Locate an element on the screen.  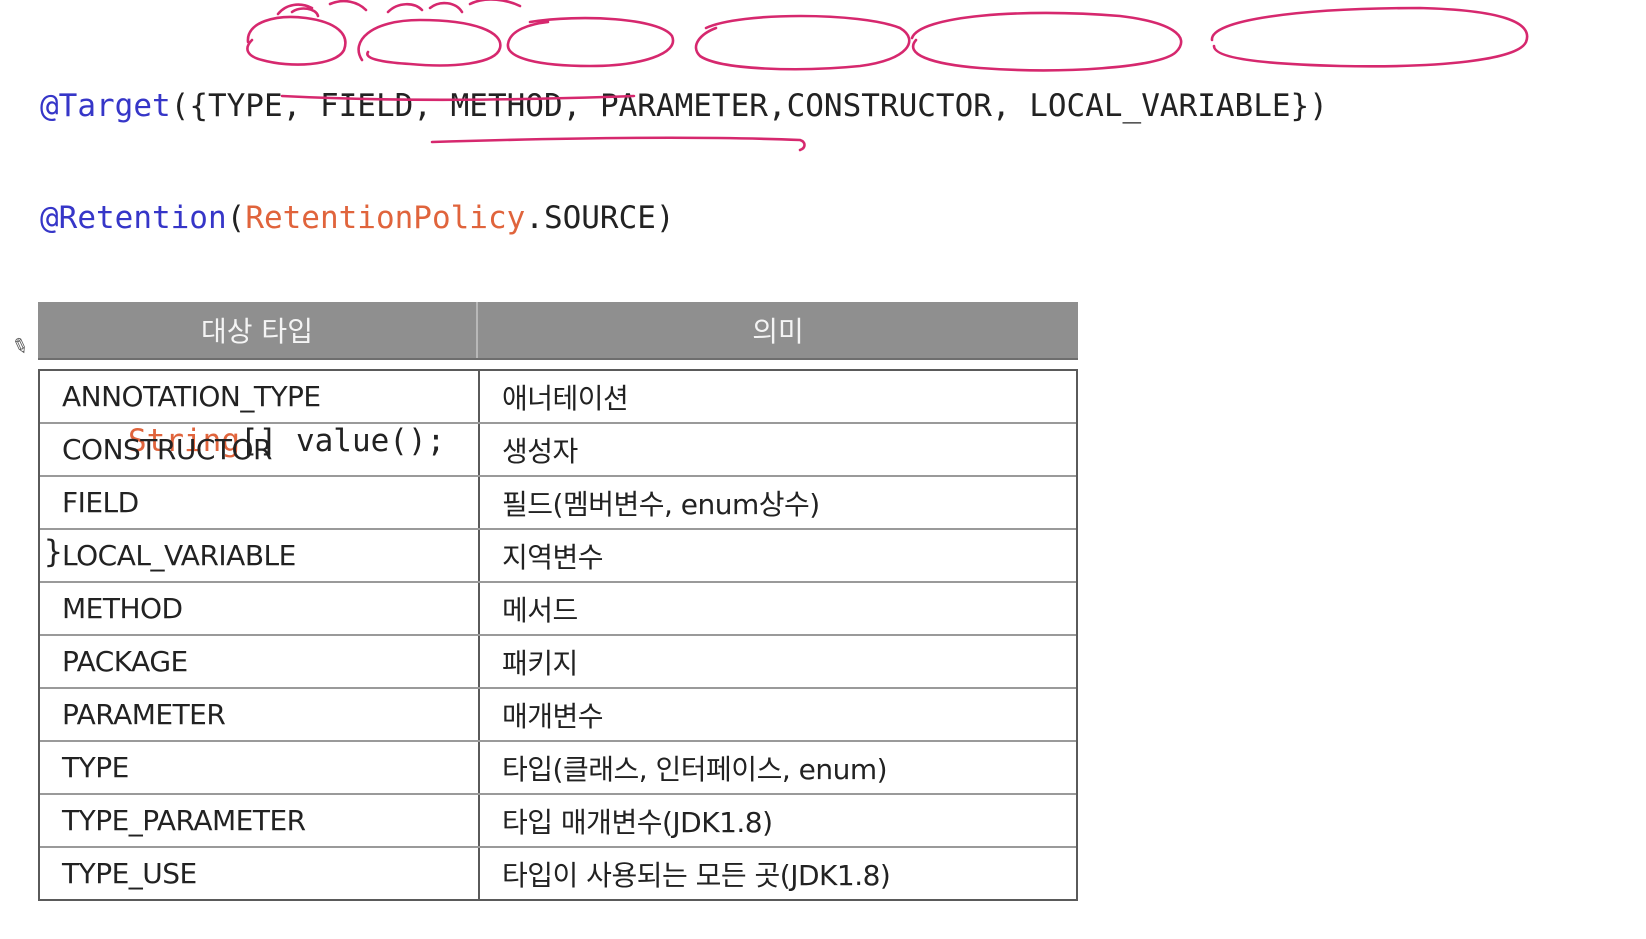
table-row: TYPE 타입(클래스, 인터페이스, enum) is located at coordinates (558, 768).